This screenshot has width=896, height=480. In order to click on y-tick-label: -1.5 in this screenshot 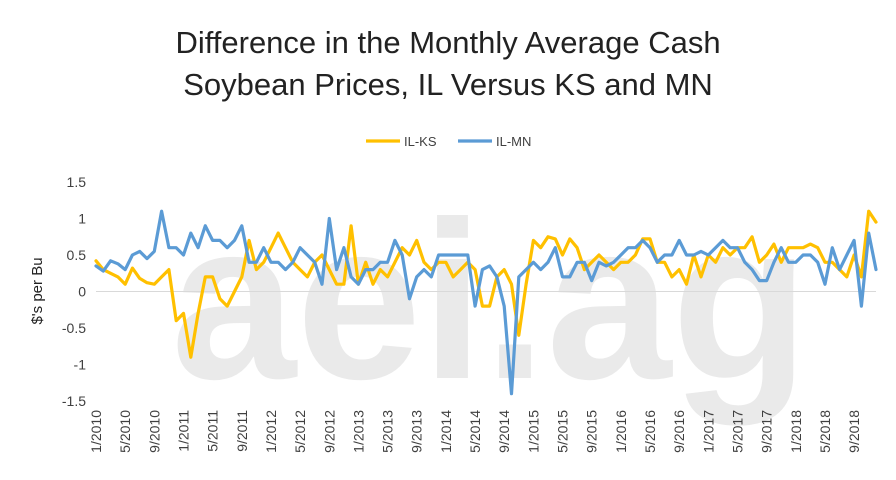, I will do `click(74, 401)`.